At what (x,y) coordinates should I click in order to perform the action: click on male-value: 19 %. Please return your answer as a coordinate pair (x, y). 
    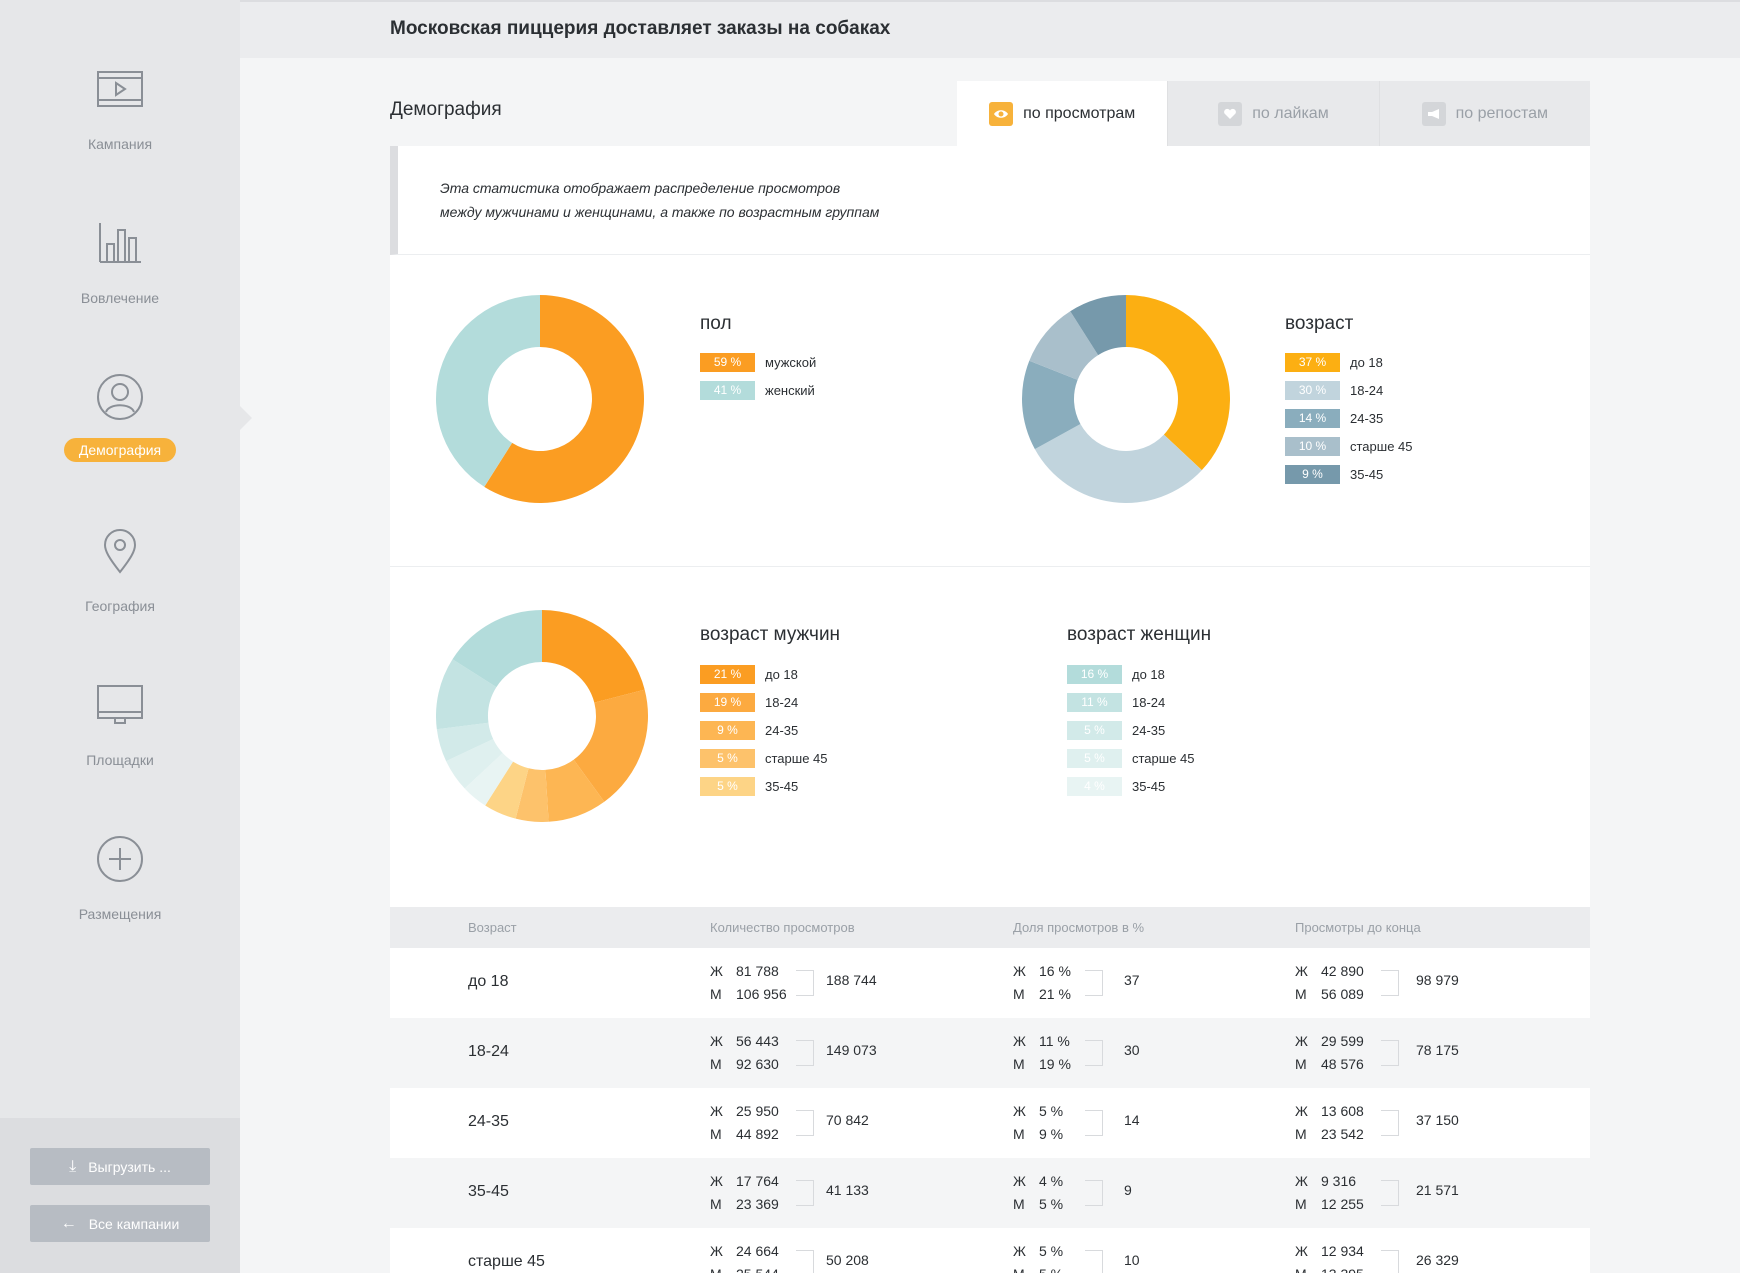
    Looking at the image, I should click on (1055, 1064).